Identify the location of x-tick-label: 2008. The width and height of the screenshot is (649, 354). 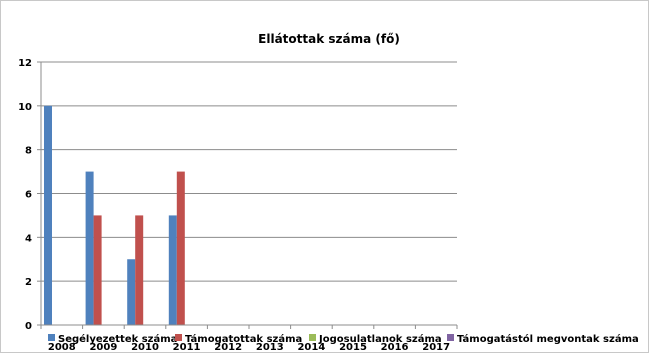
(62, 347).